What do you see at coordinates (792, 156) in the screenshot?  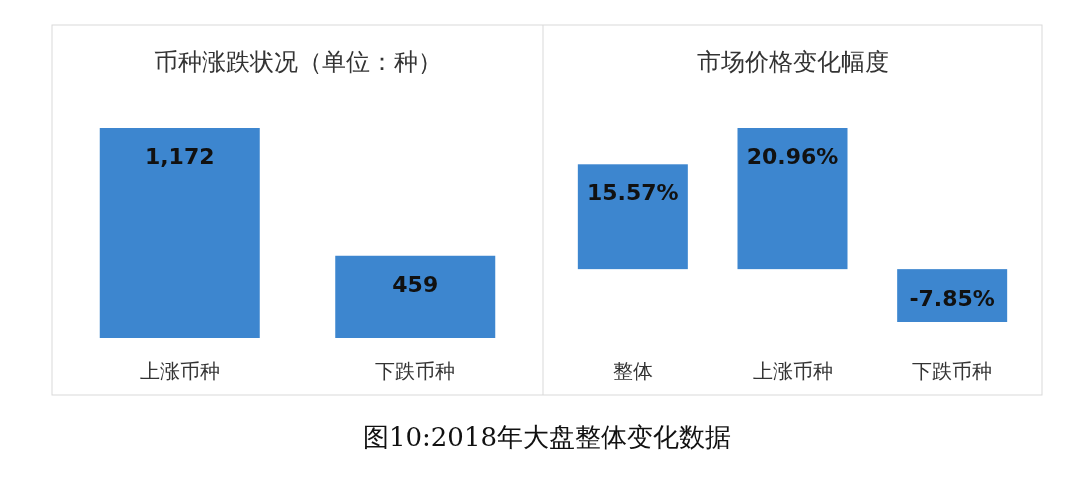 I see `data-label: 20.96%` at bounding box center [792, 156].